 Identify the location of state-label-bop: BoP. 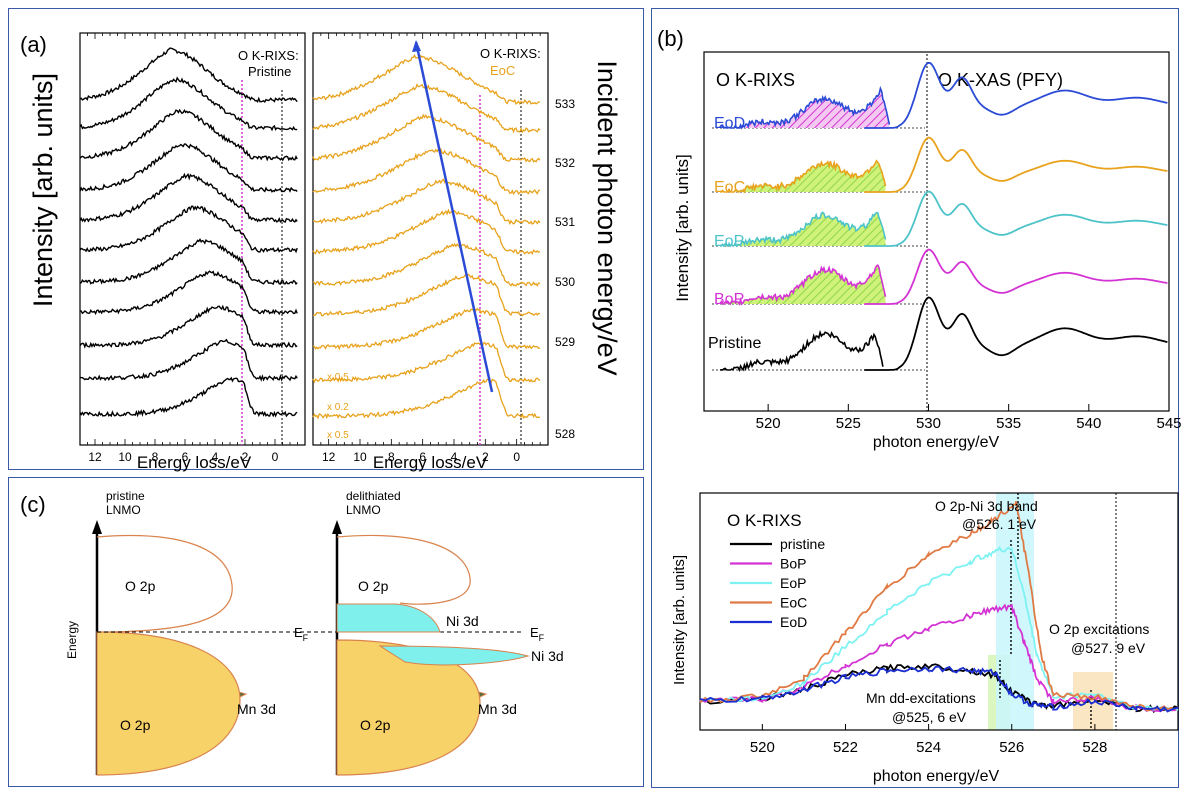
(729, 299).